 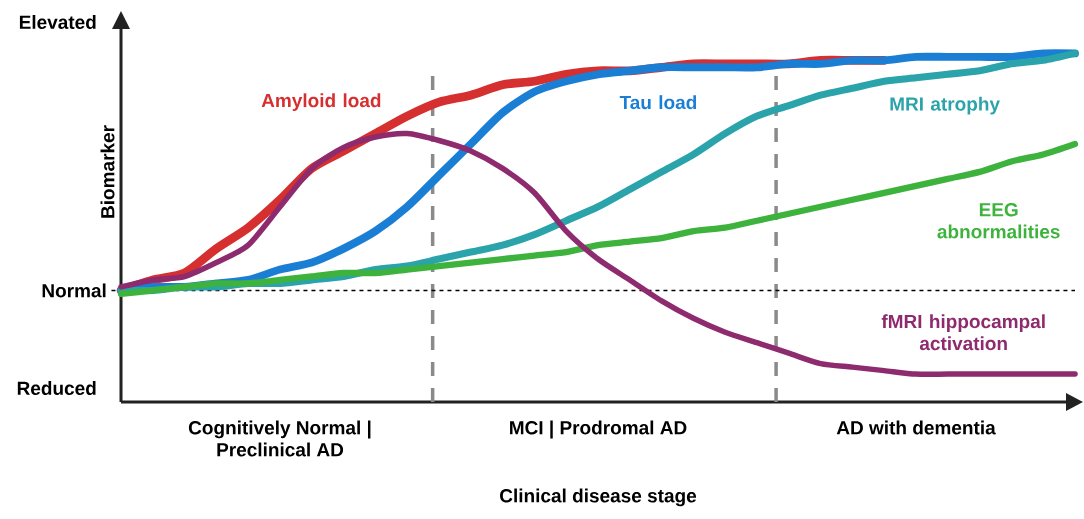 What do you see at coordinates (107, 171) in the screenshot?
I see `y-axis-title: Biomarker` at bounding box center [107, 171].